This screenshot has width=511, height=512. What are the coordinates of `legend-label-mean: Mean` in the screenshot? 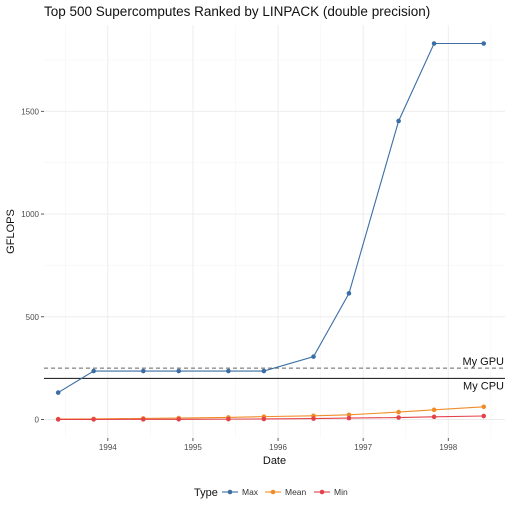 It's located at (296, 492).